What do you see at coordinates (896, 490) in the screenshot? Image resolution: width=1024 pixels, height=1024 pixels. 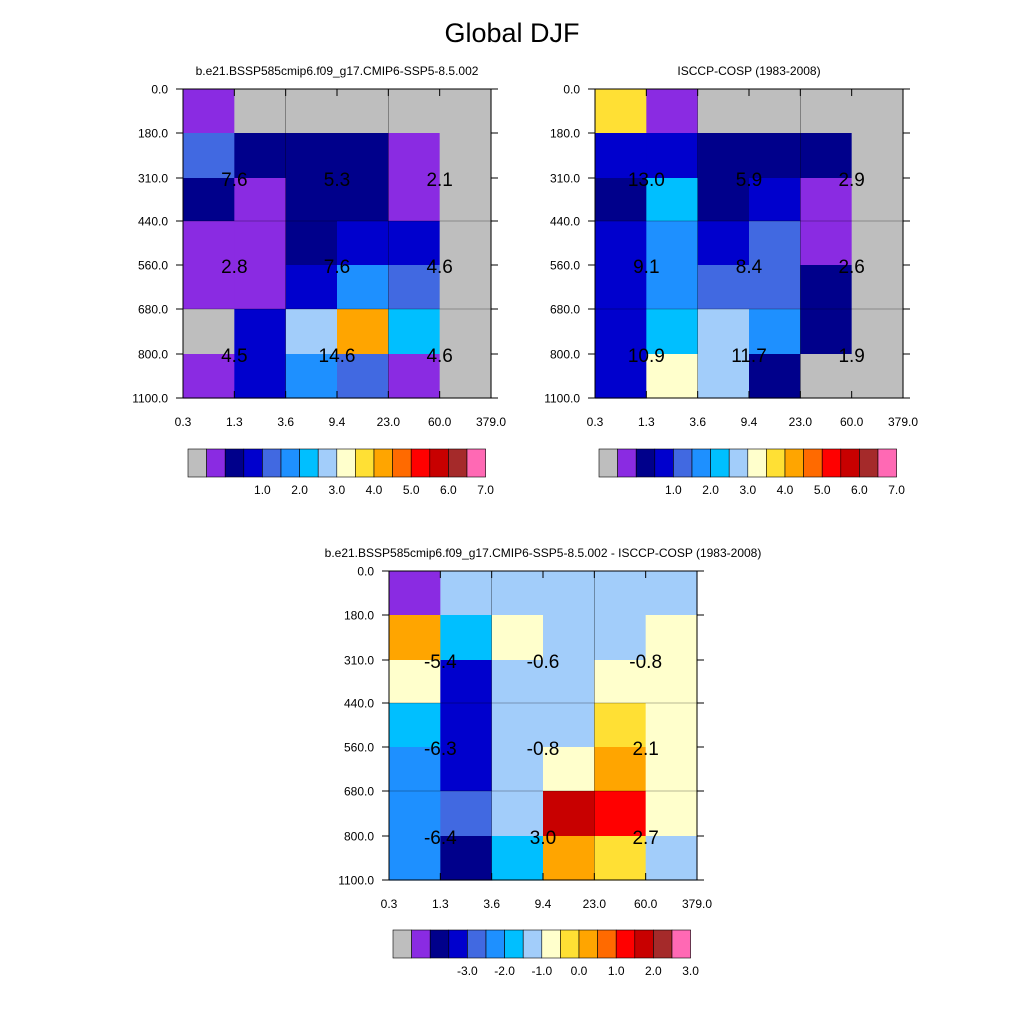 I see `colorbar-label: 7.0` at bounding box center [896, 490].